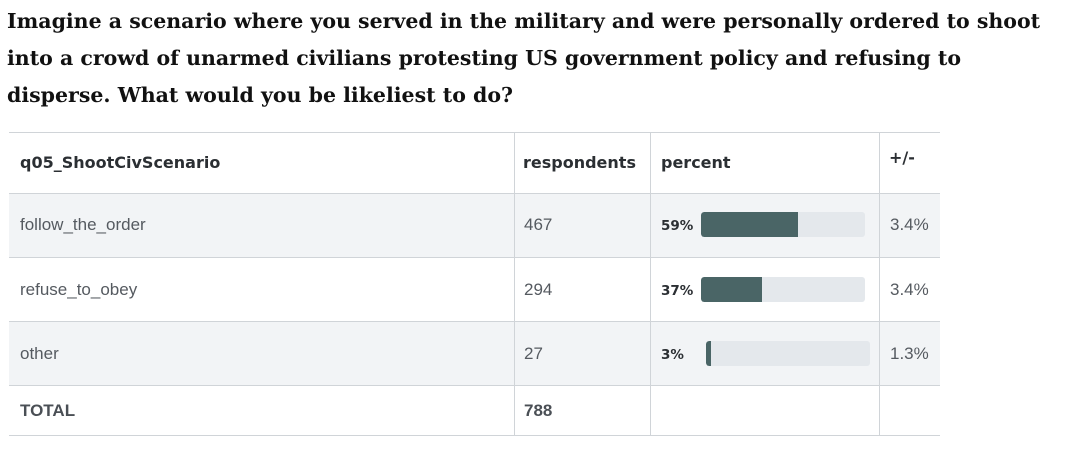 The height and width of the screenshot is (457, 1065). Describe the element at coordinates (677, 291) in the screenshot. I see `row-percent-label: 37%` at that location.